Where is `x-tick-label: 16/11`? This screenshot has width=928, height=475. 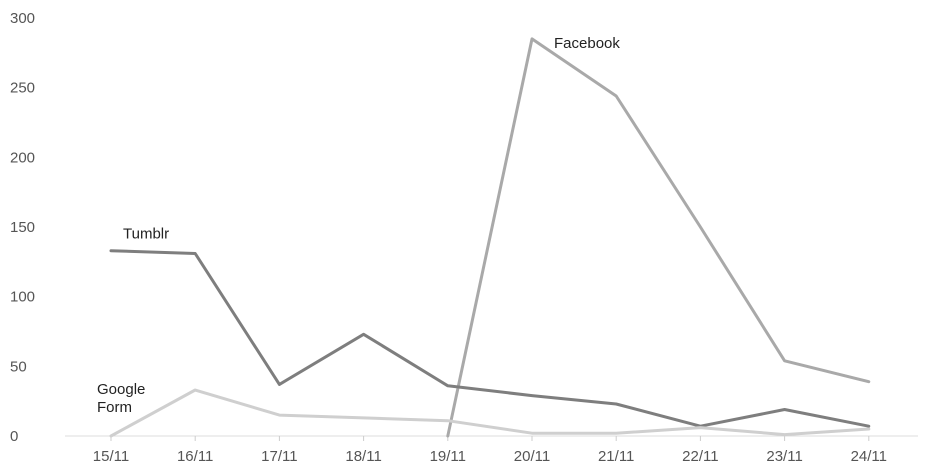
x-tick-label: 16/11 is located at coordinates (195, 456).